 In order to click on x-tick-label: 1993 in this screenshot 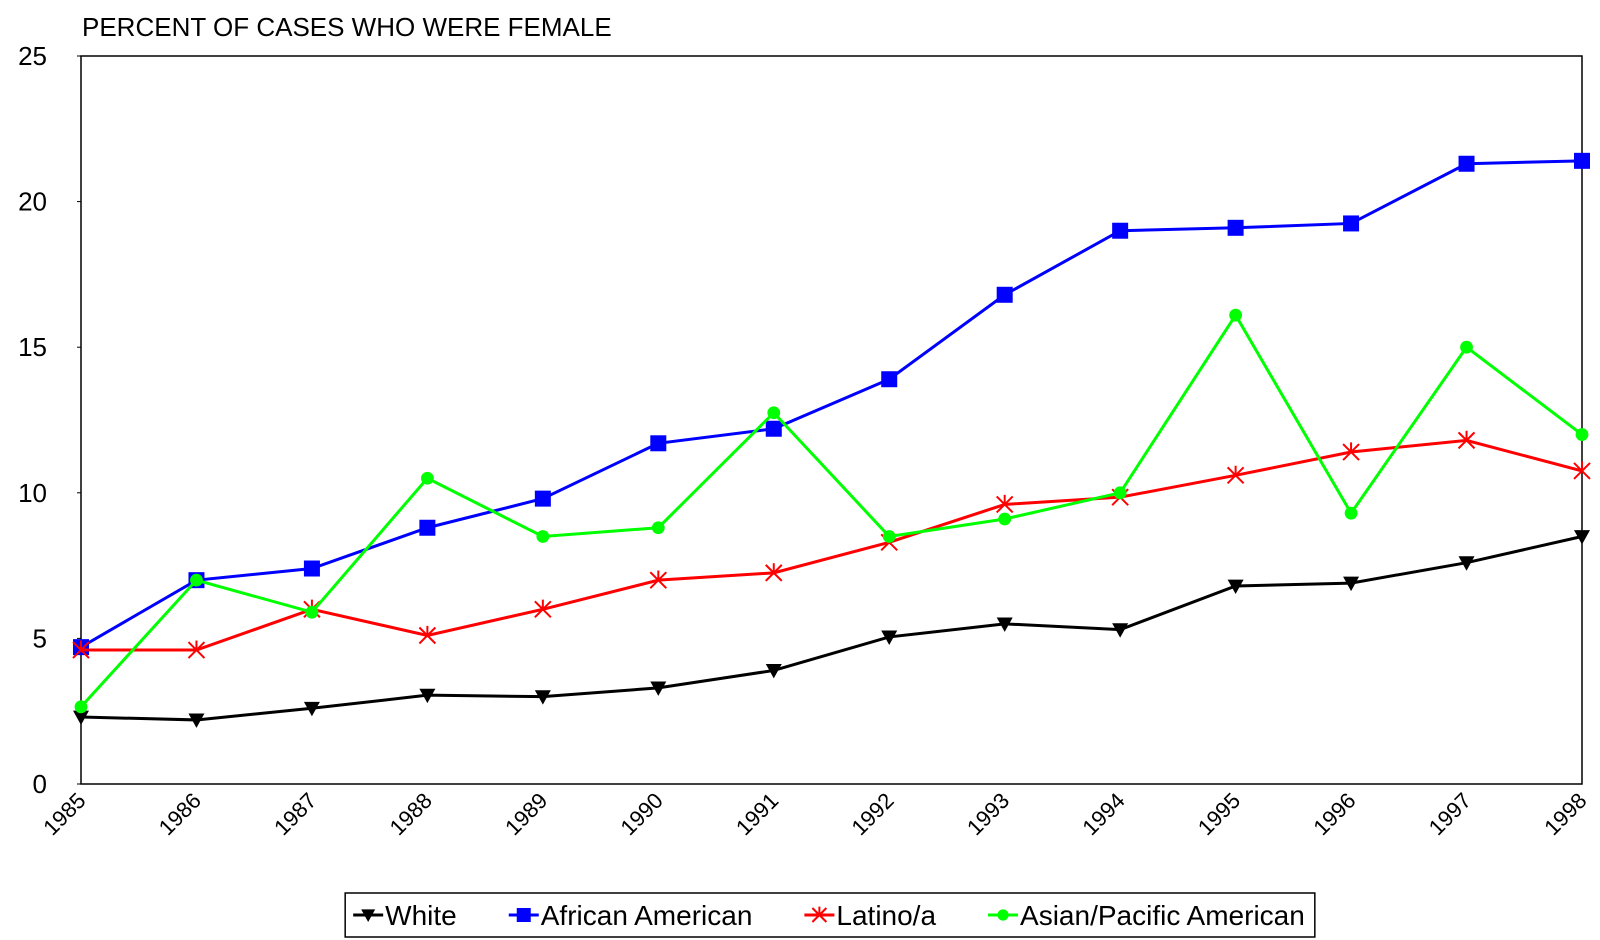, I will do `click(988, 814)`.